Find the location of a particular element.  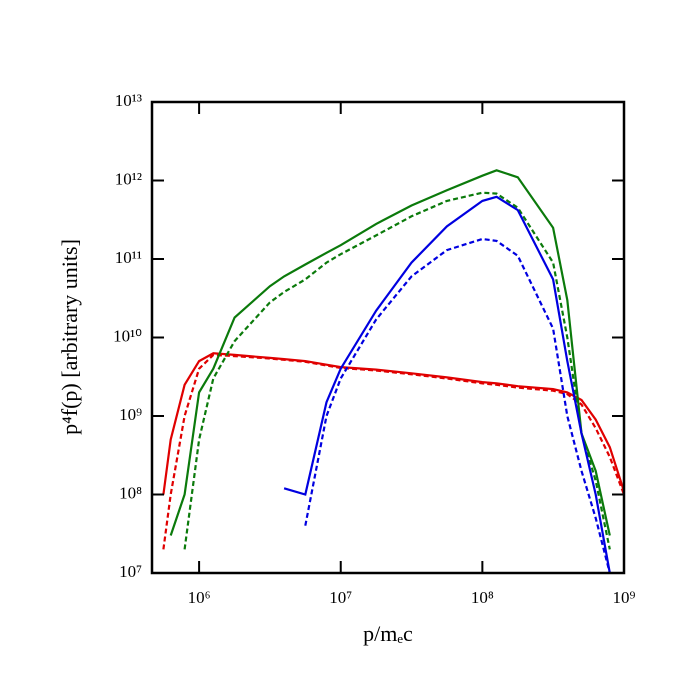

y-tick-label: 10⁹ is located at coordinates (130, 414).